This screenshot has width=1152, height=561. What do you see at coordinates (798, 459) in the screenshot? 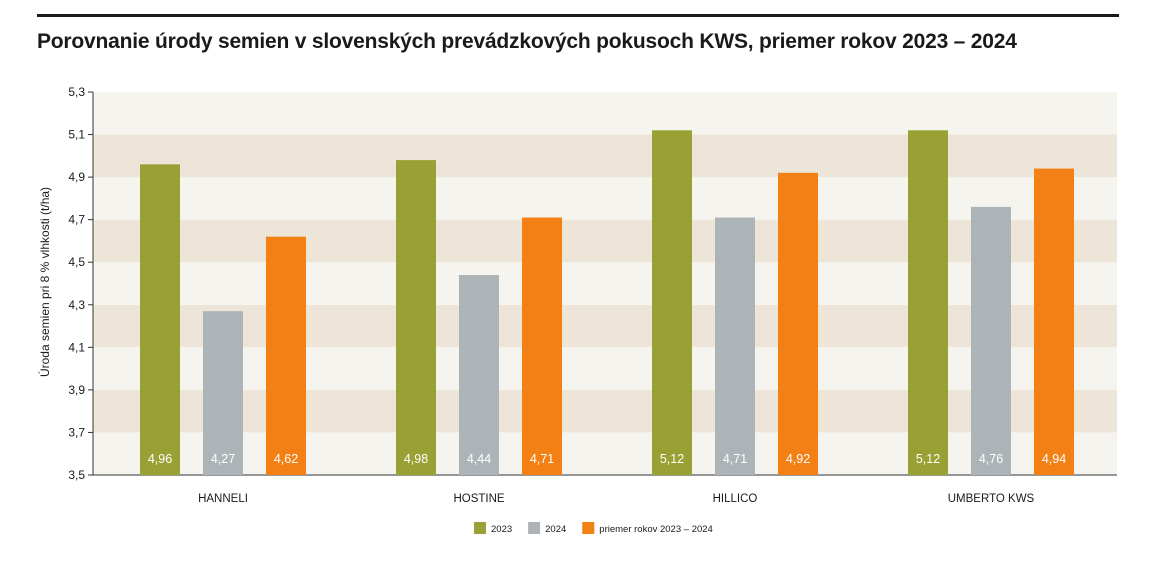
I see `bar-value-label: 4,92` at bounding box center [798, 459].